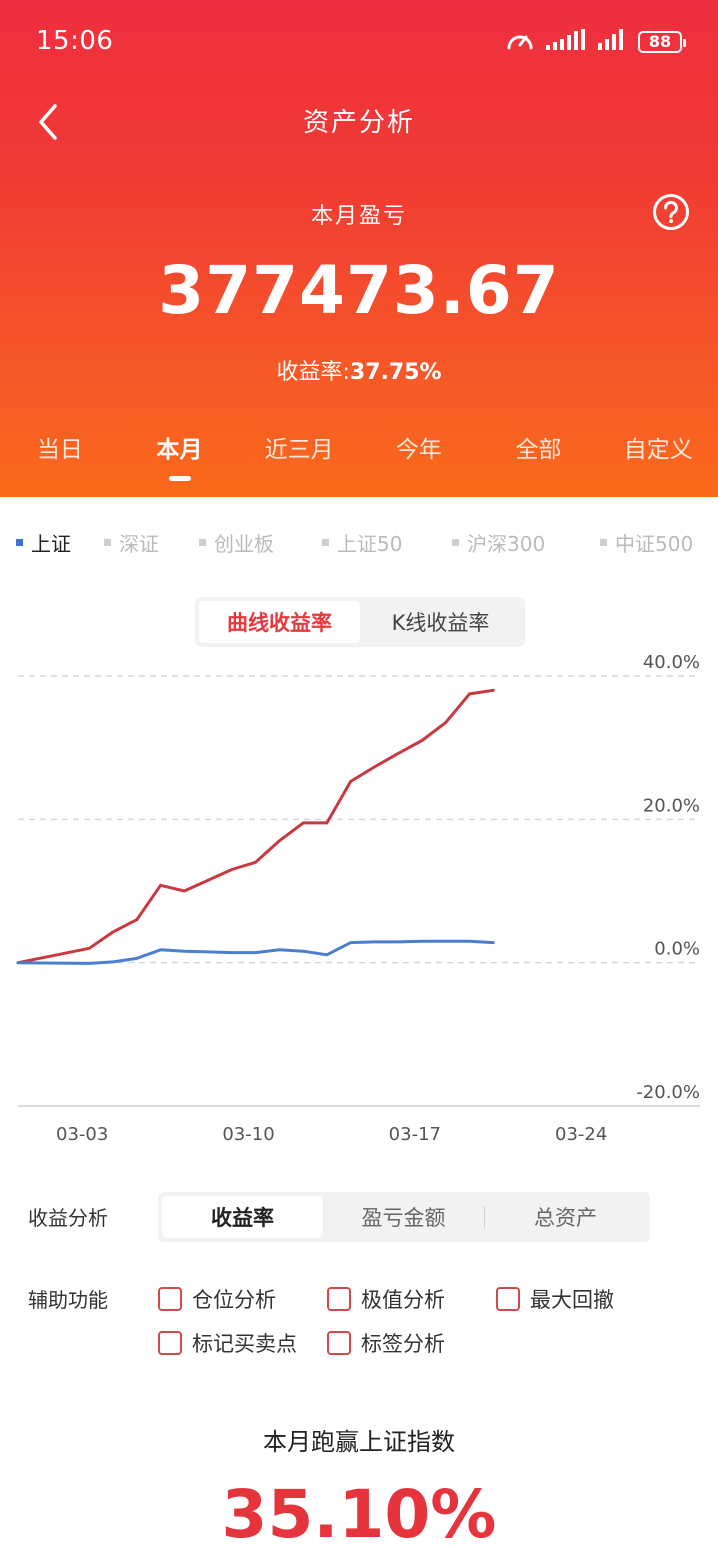 This screenshot has width=718, height=1550. Describe the element at coordinates (520, 42) in the screenshot. I see `speed-icon` at that location.